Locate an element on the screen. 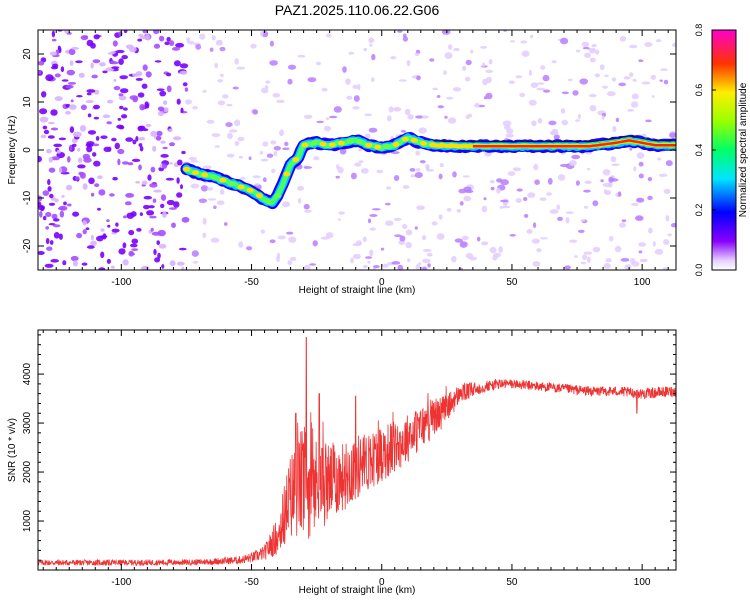  spectrogram-ridge is located at coordinates (428, 171).